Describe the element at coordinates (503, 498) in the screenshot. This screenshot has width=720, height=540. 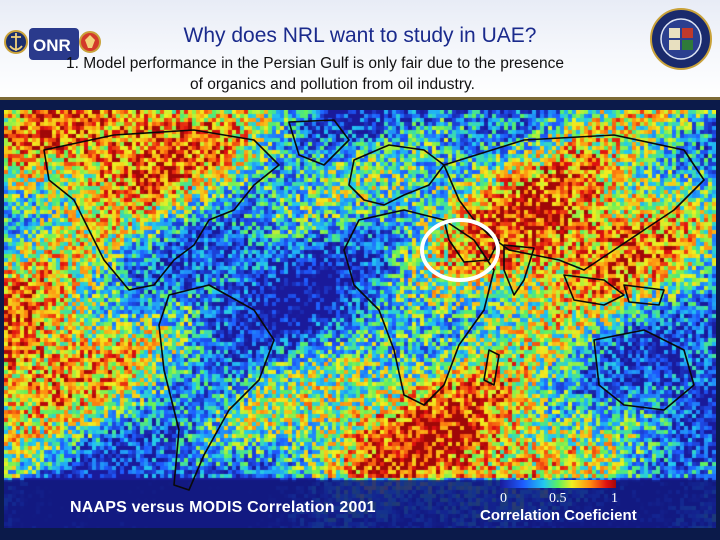
I see `colorbar-tick-min: 0` at that location.